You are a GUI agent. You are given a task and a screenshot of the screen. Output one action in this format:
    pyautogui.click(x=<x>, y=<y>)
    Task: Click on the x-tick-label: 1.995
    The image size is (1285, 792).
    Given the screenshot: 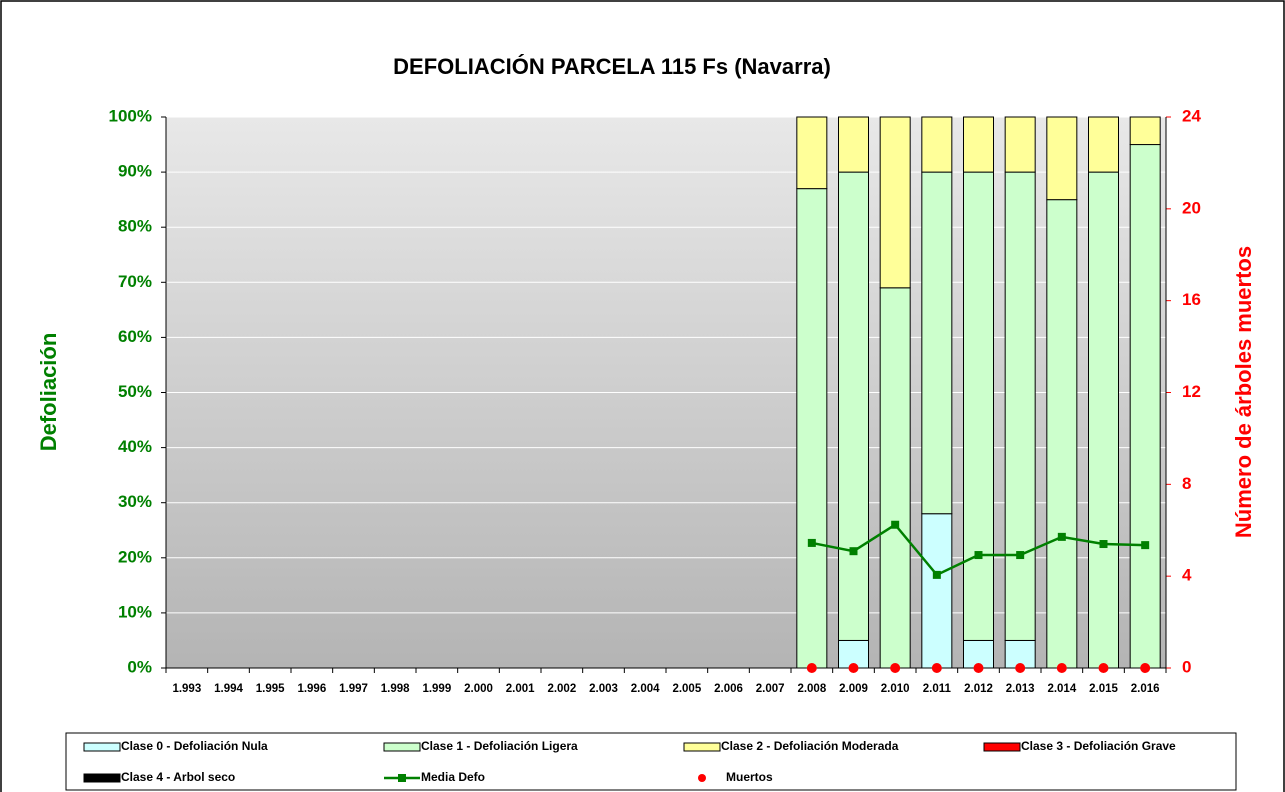 What is the action you would take?
    pyautogui.click(x=270, y=689)
    